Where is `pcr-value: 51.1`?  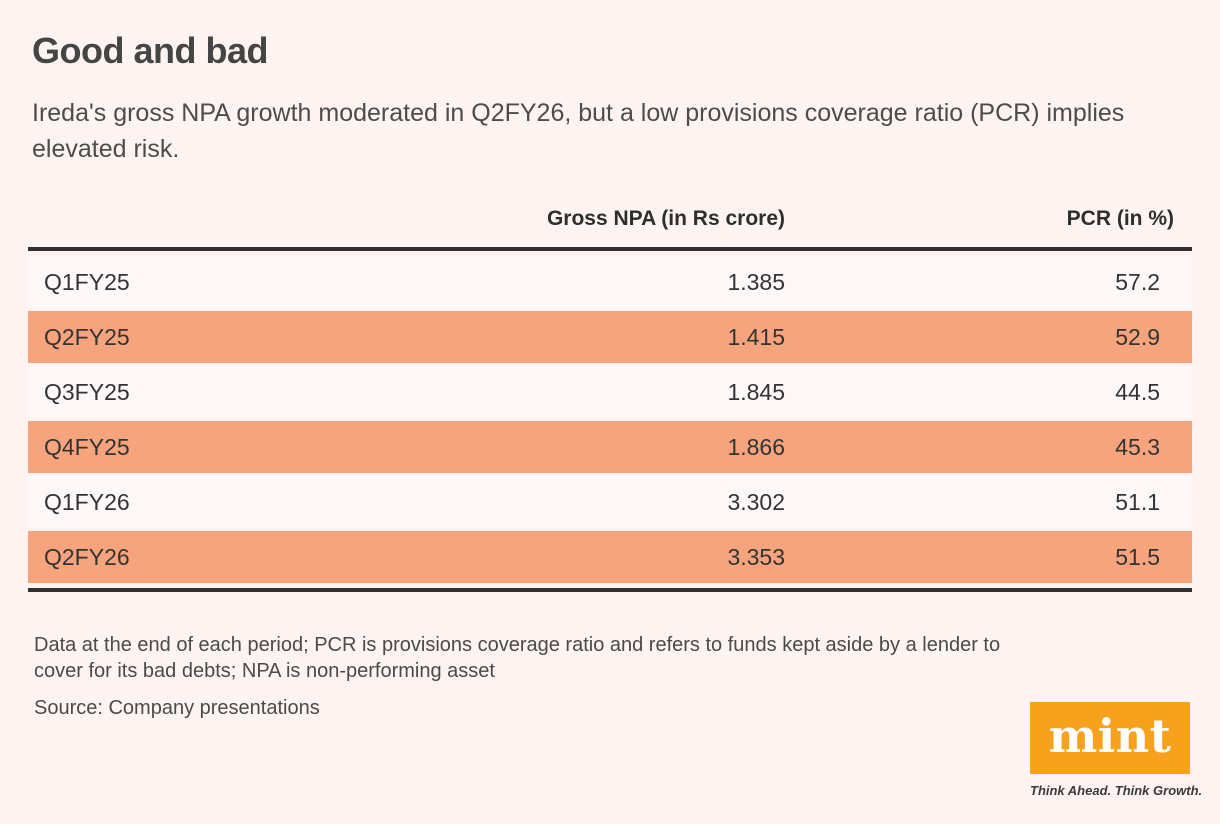 pcr-value: 51.1 is located at coordinates (1137, 501).